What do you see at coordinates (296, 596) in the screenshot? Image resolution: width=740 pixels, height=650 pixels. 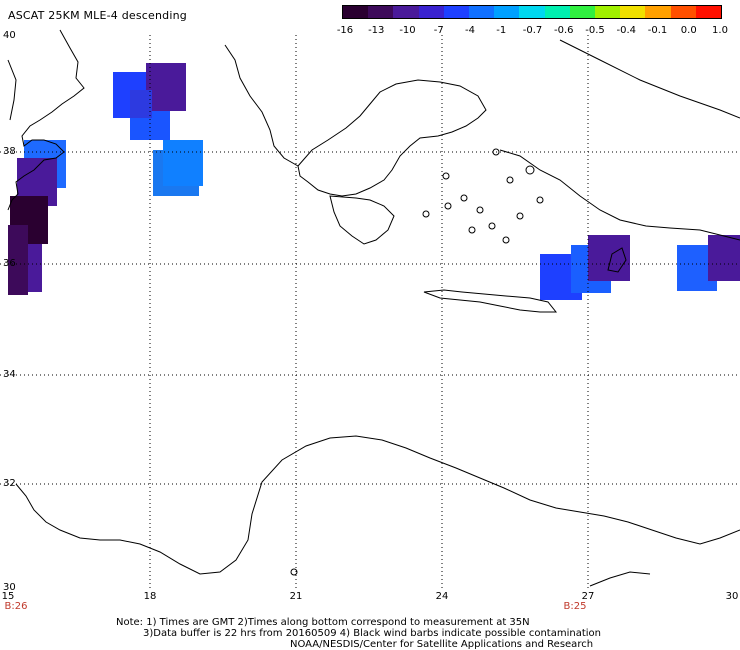 I see `longitude-label: 21` at bounding box center [296, 596].